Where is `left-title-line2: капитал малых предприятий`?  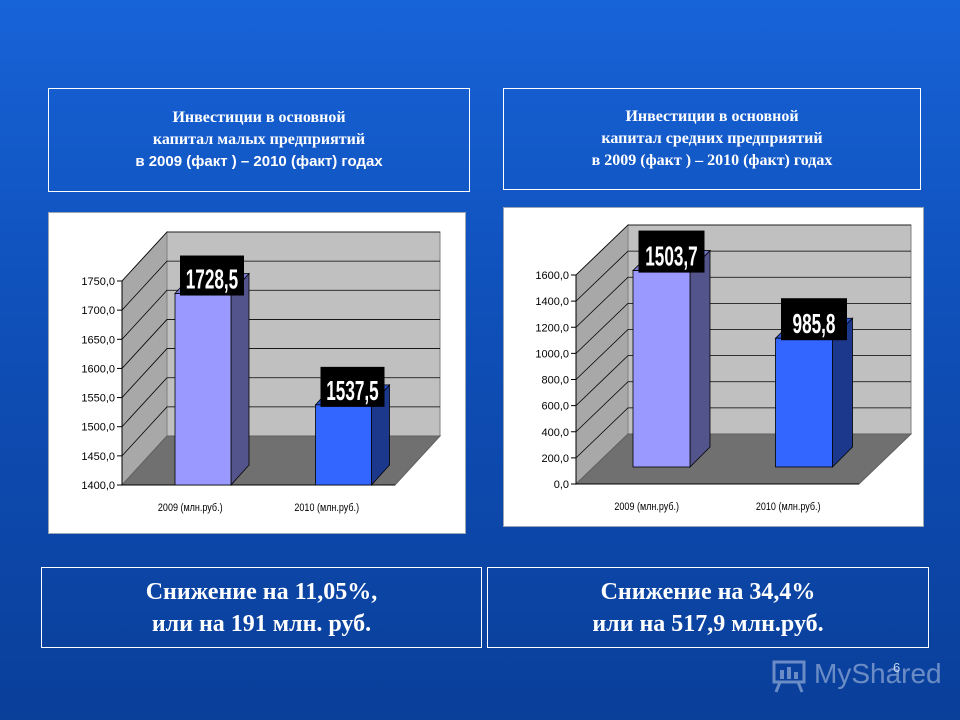 left-title-line2: капитал малых предприятий is located at coordinates (259, 139).